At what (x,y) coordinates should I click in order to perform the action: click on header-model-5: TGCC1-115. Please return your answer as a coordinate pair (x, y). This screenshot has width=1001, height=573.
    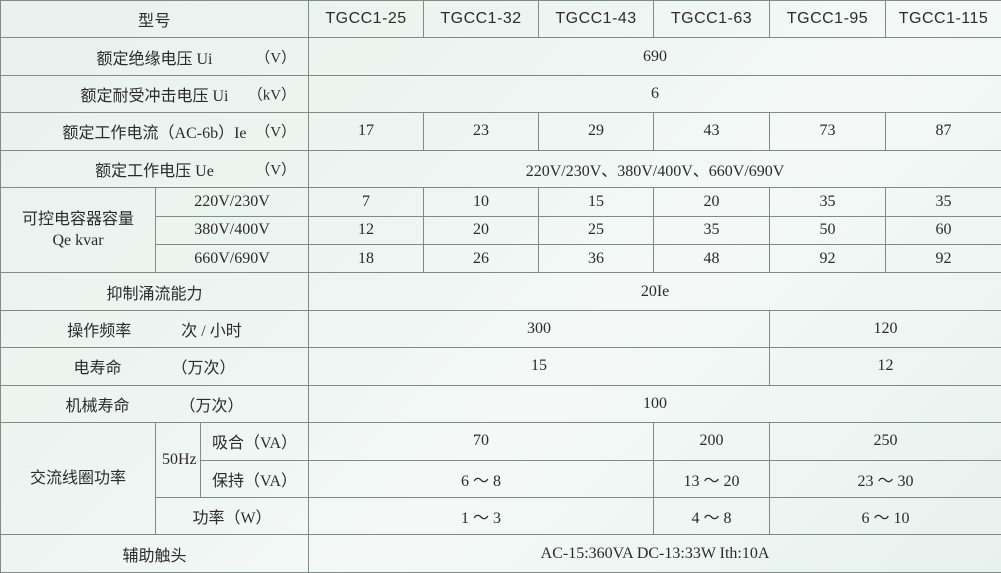
    Looking at the image, I should click on (943, 19).